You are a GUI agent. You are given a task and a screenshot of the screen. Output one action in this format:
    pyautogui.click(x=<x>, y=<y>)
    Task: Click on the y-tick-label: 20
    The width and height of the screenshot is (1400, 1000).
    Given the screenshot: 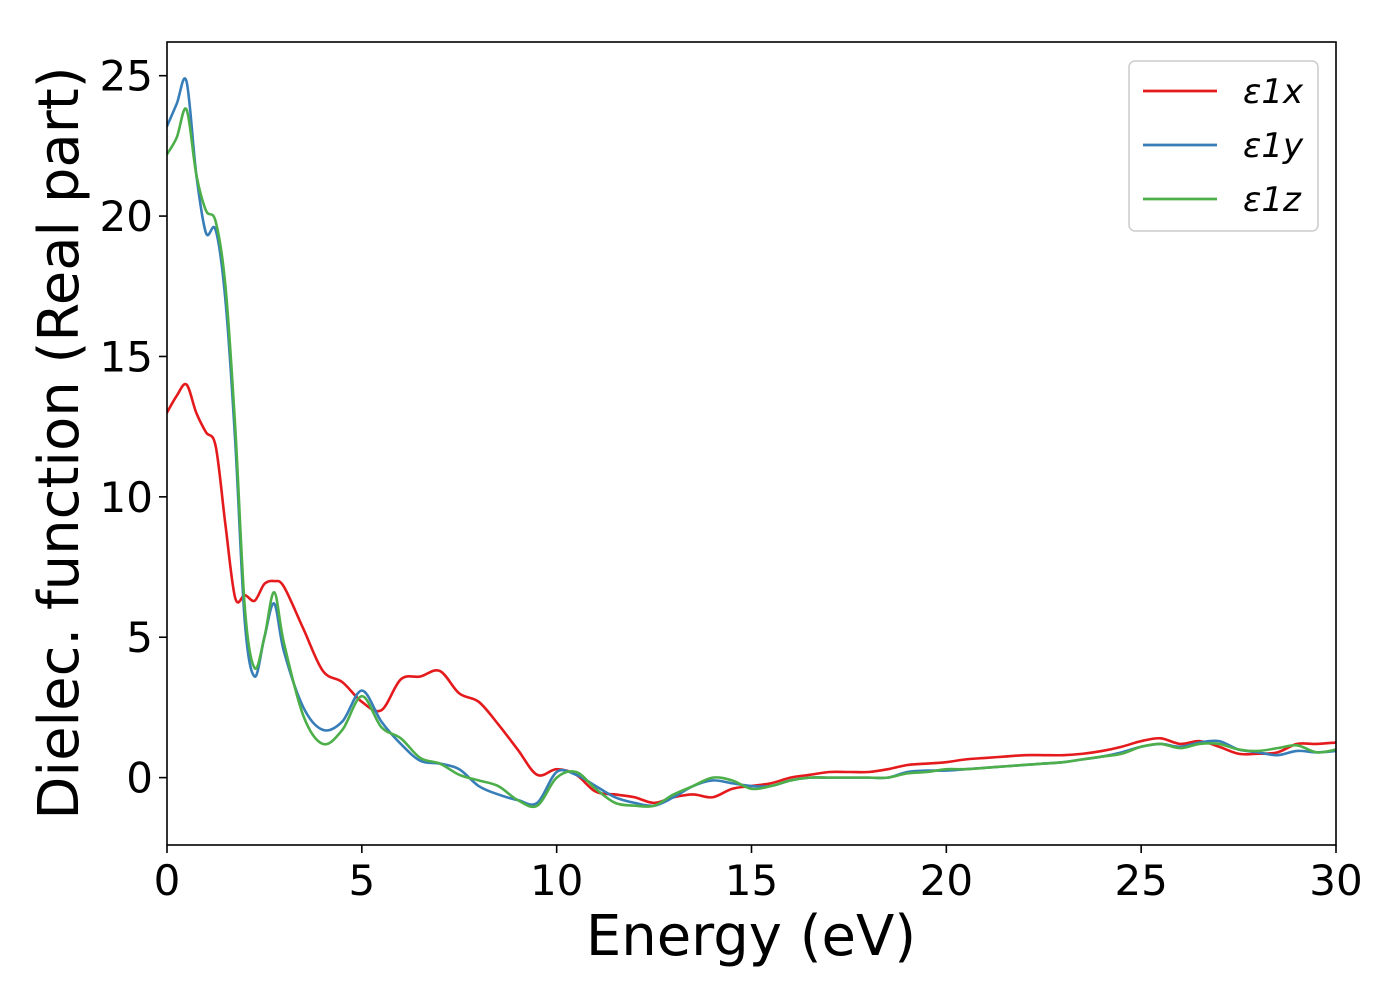 What is the action you would take?
    pyautogui.click(x=126, y=216)
    